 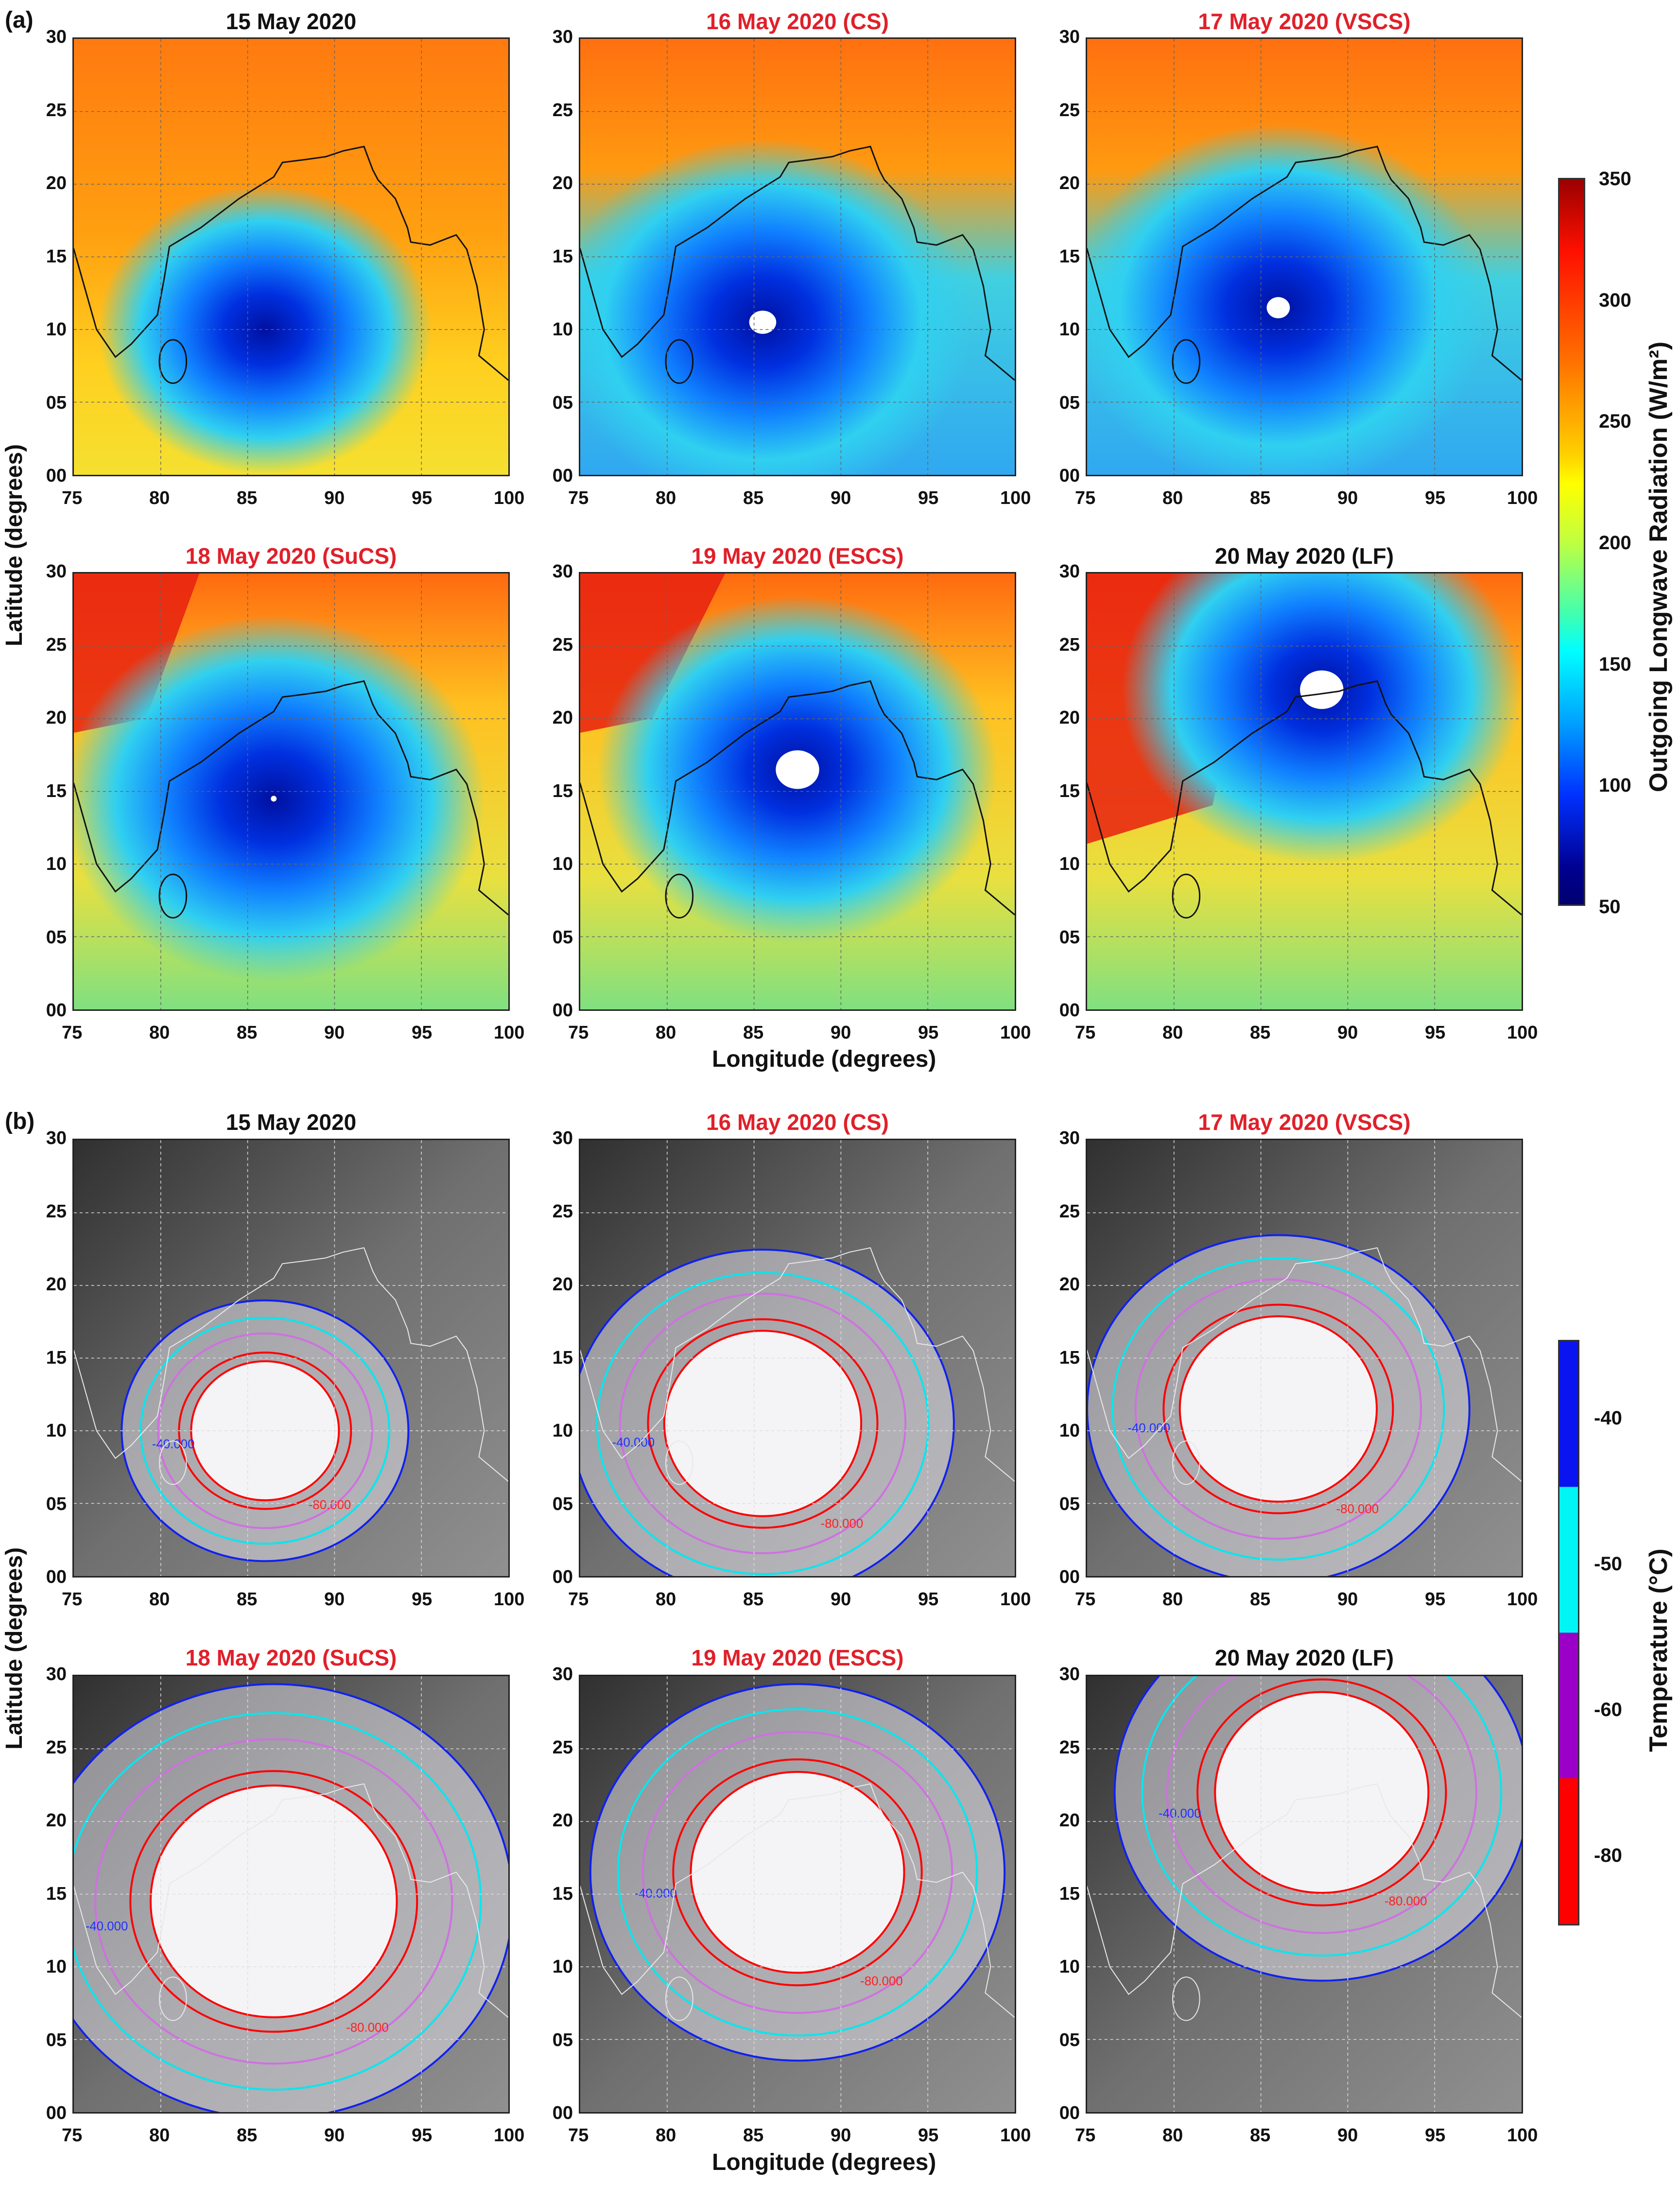 What do you see at coordinates (1069, 864) in the screenshot?
I see `y-tick-label: 10` at bounding box center [1069, 864].